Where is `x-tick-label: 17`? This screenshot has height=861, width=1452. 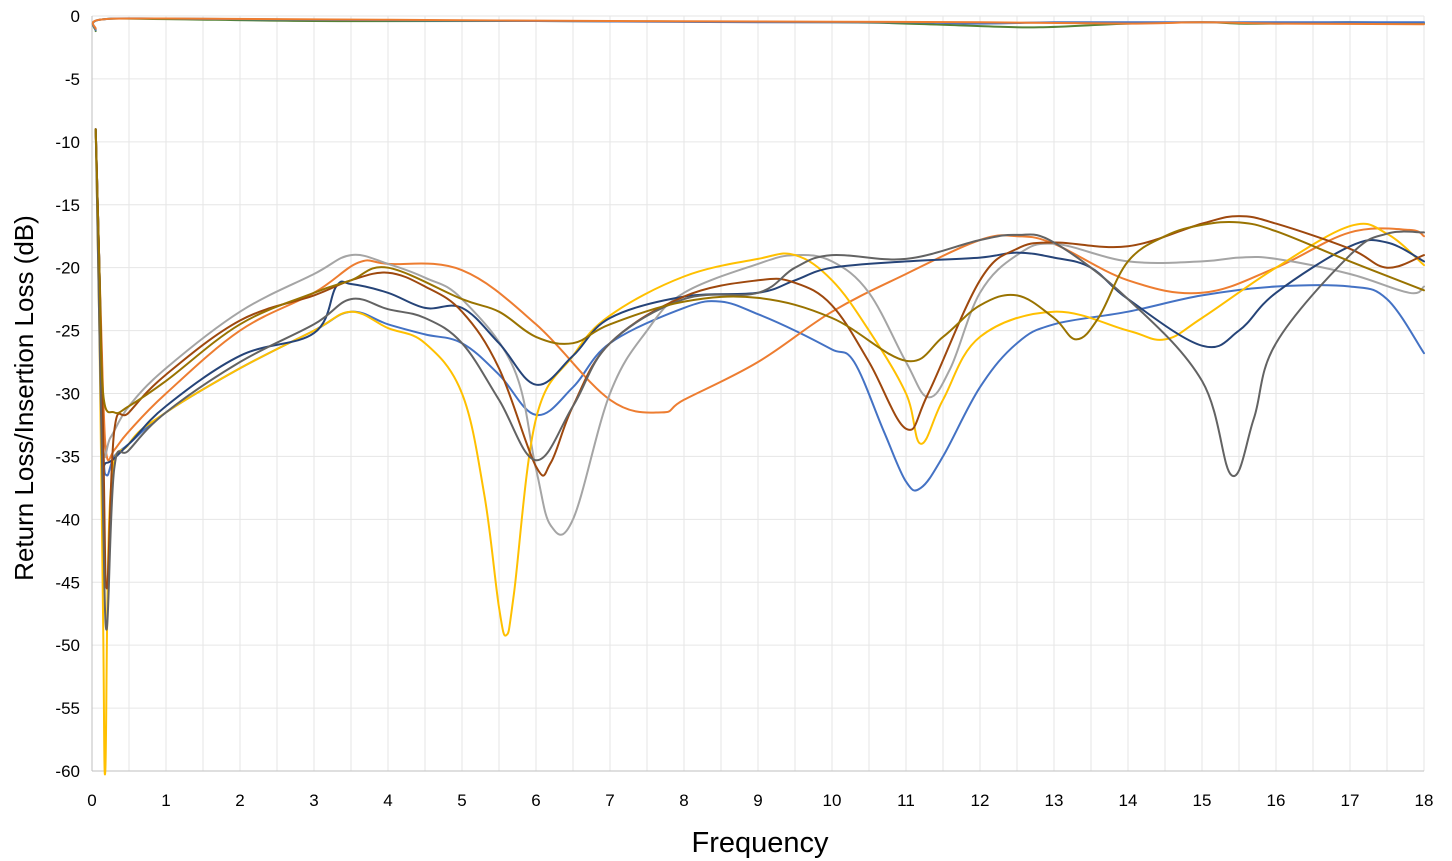 x-tick-label: 17 is located at coordinates (1350, 800).